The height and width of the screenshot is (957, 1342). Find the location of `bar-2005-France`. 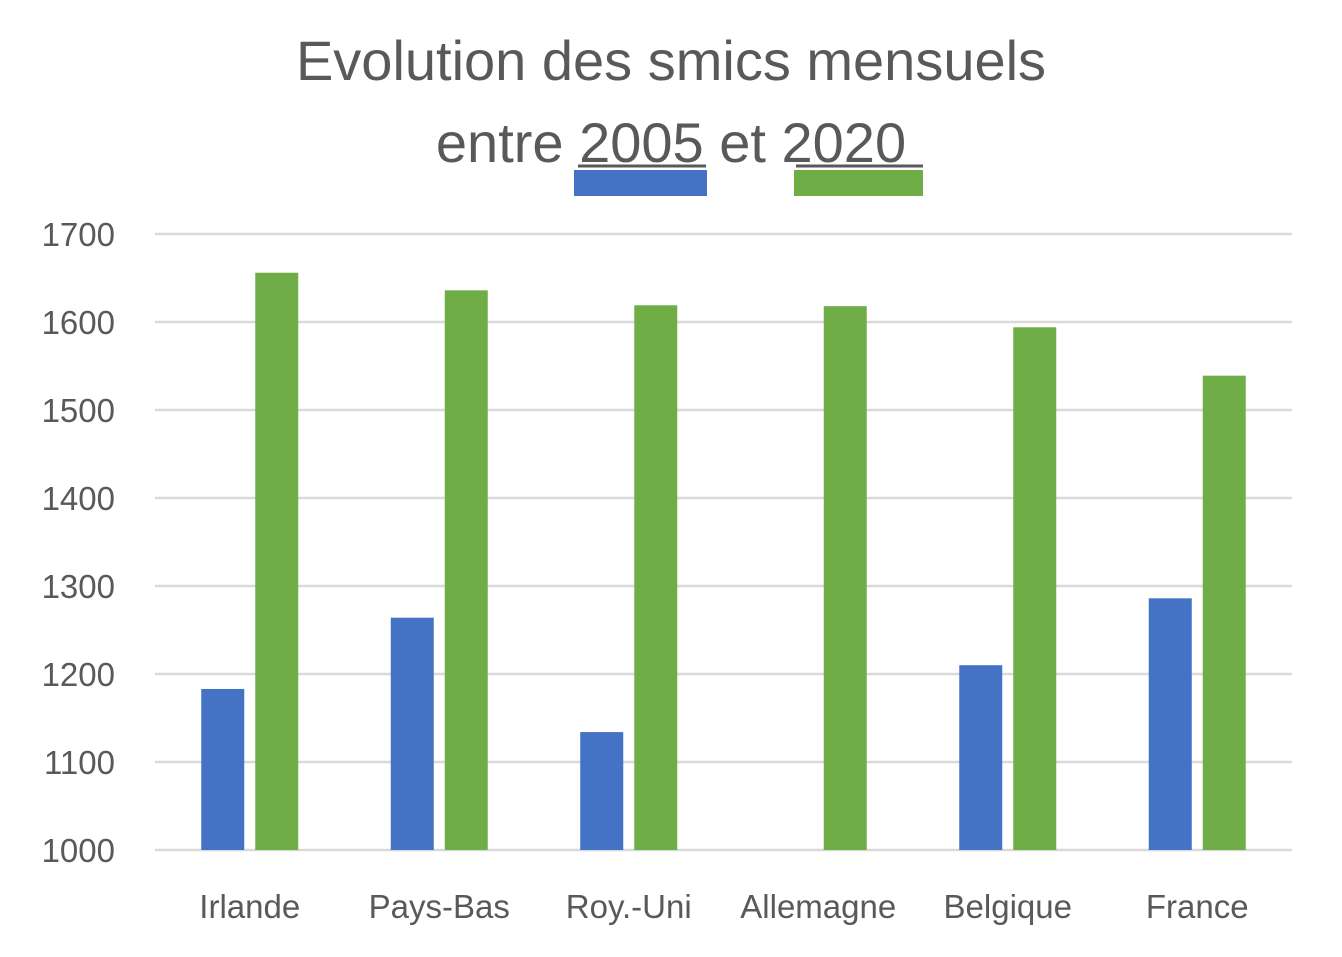

bar-2005-France is located at coordinates (1170, 724).